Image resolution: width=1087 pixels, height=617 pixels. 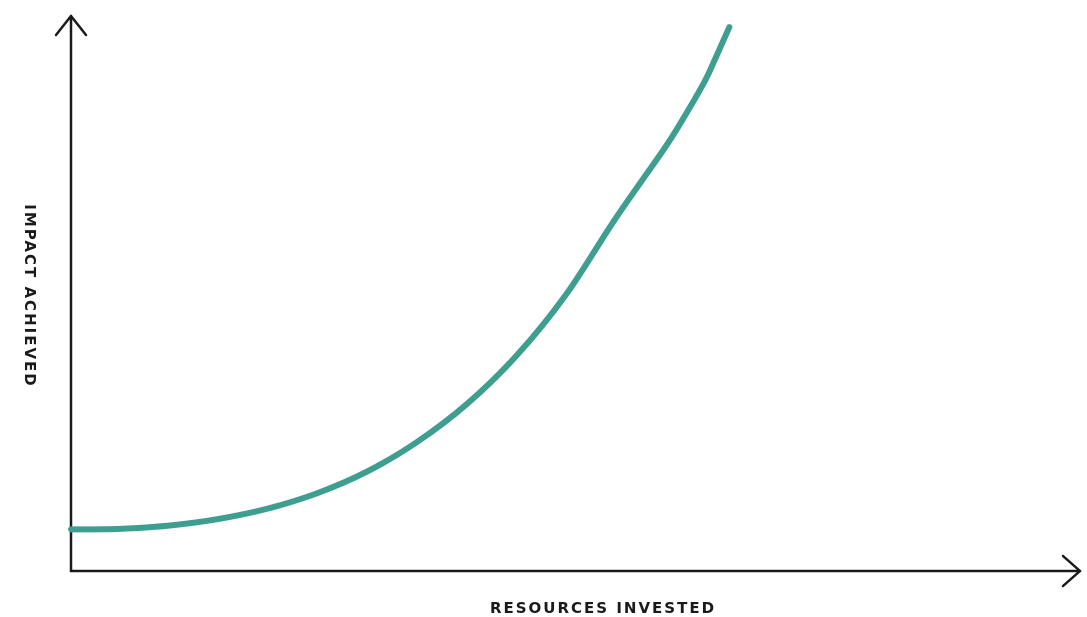 I want to click on y-axis-arrow-icon, so click(x=71, y=25).